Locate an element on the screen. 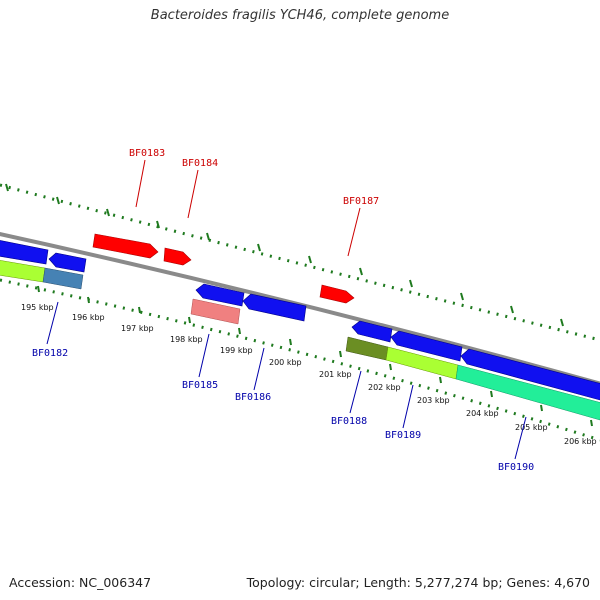 Image resolution: width=600 pixels, height=600 pixels. leader-bf0185 is located at coordinates (204, 355).